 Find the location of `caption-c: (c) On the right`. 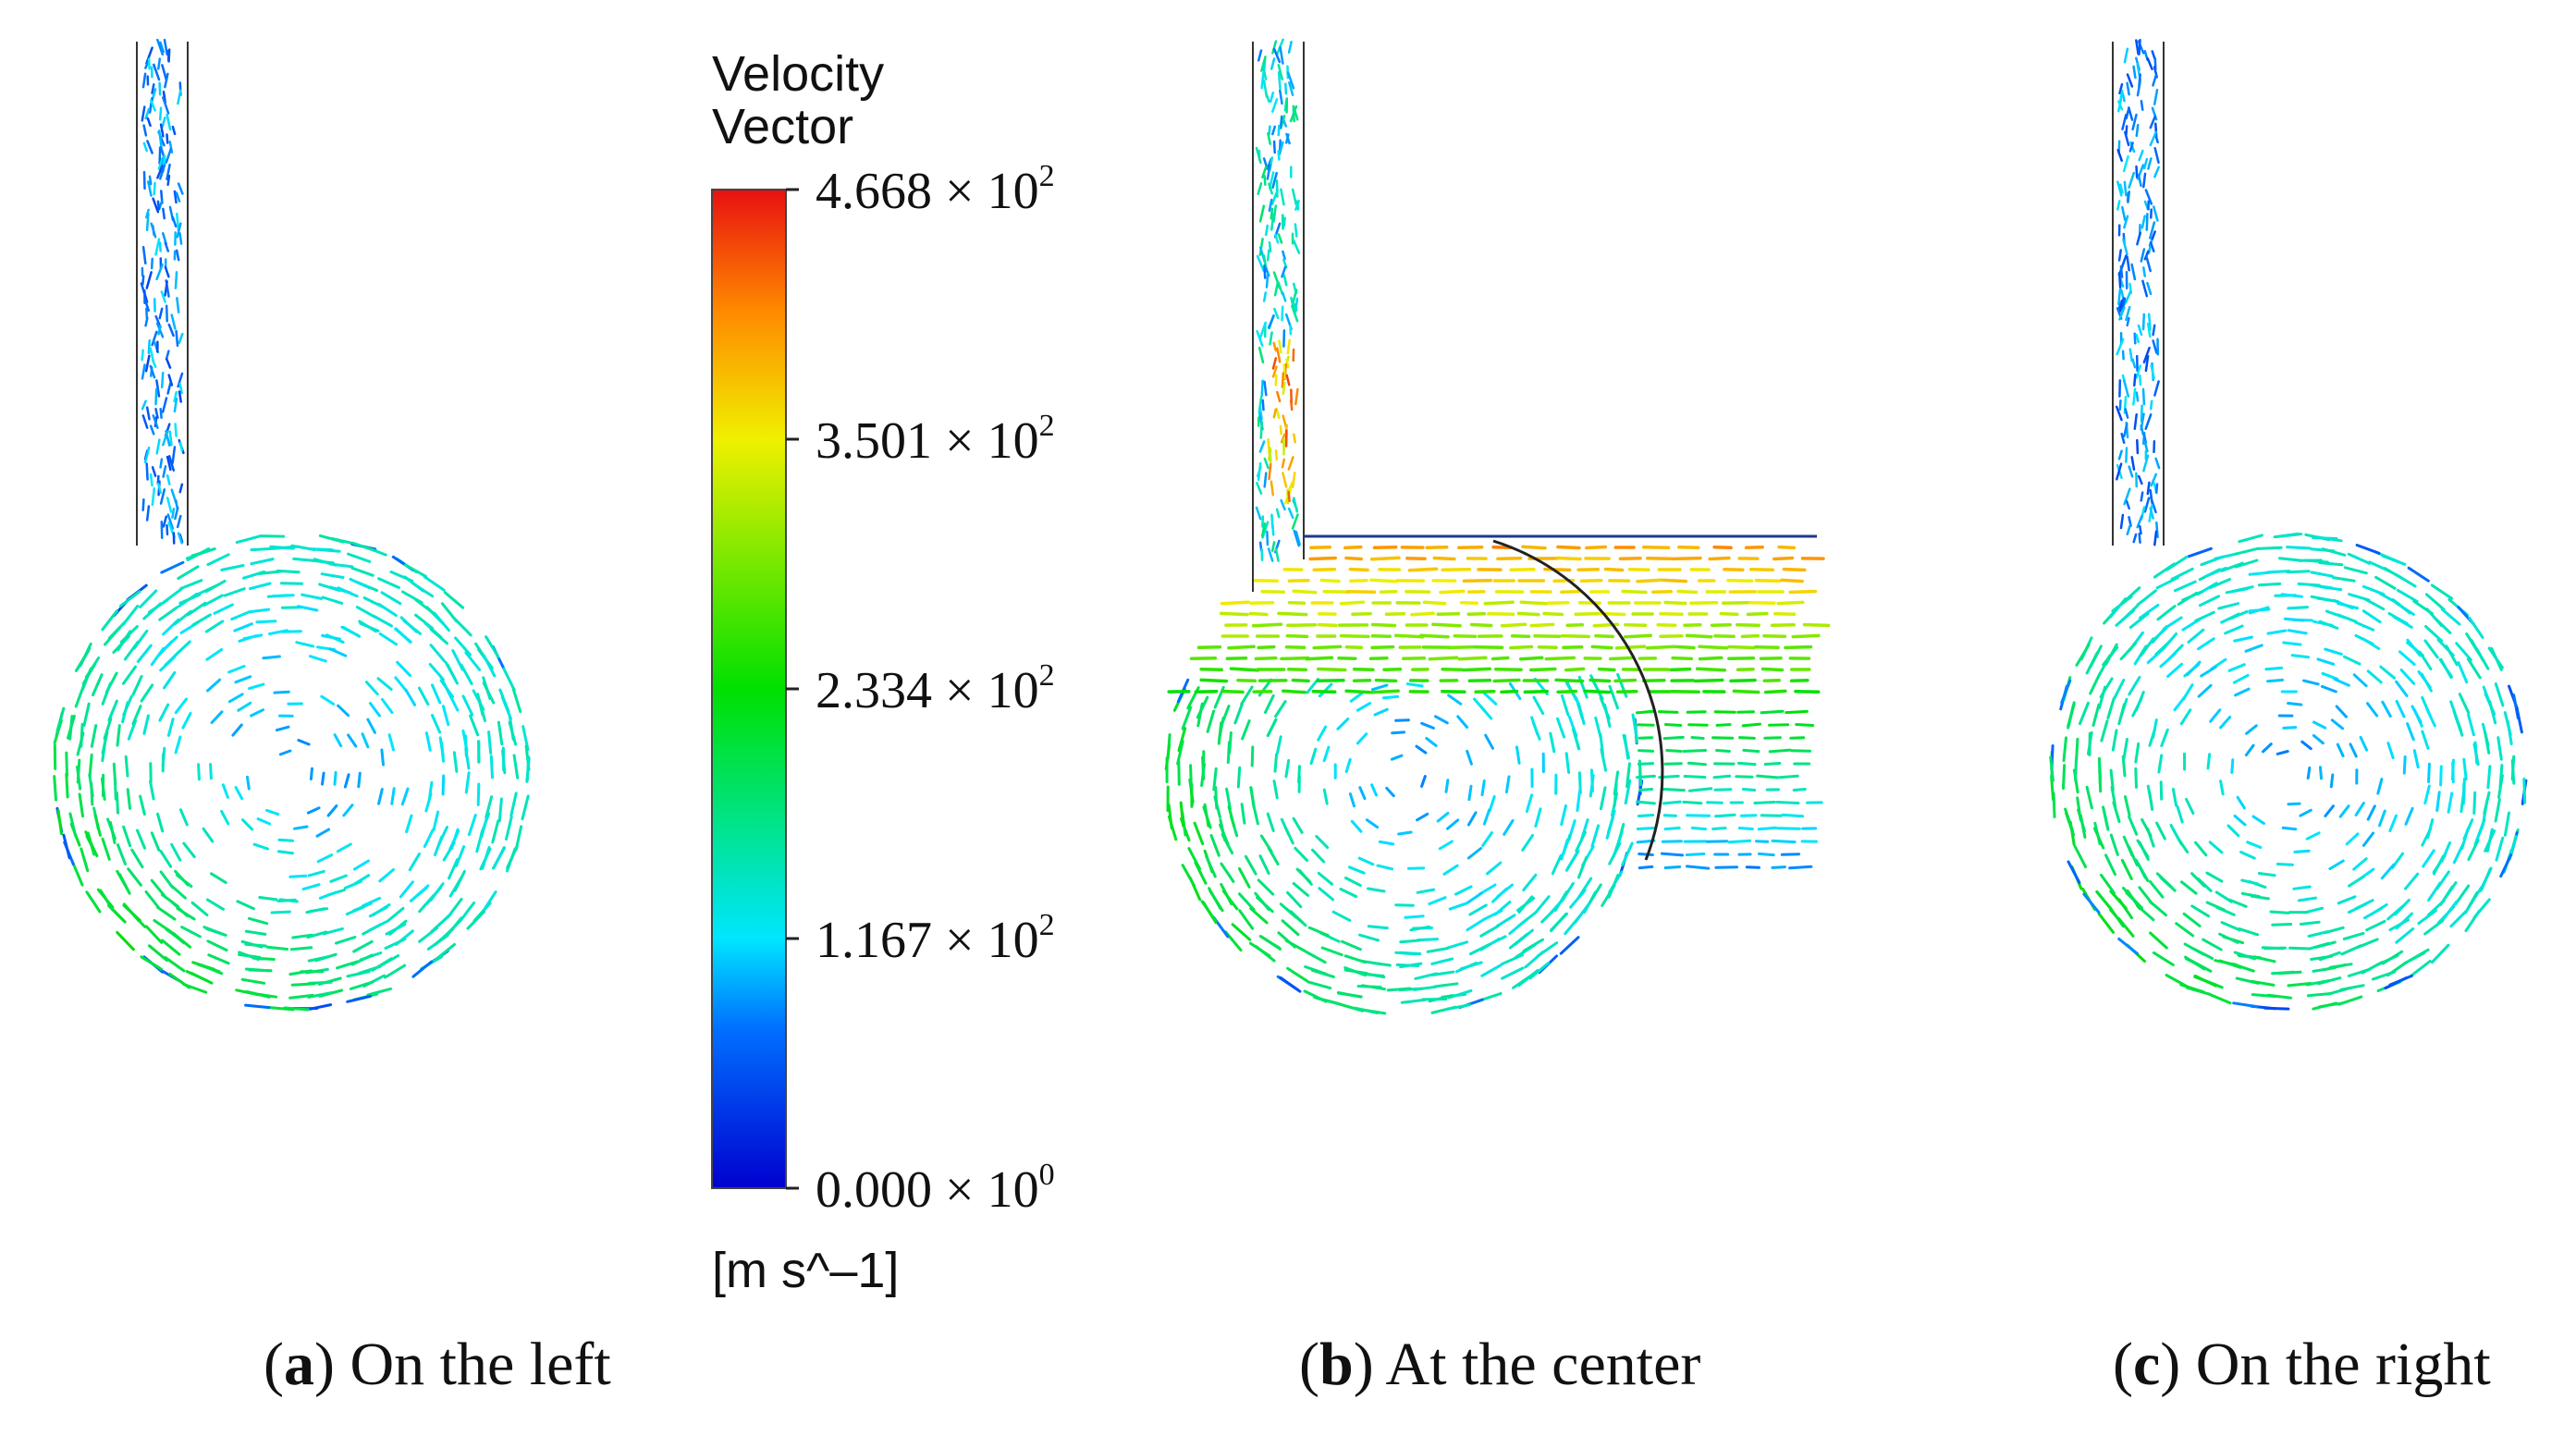

caption-c: (c) On the right is located at coordinates (2302, 1365).